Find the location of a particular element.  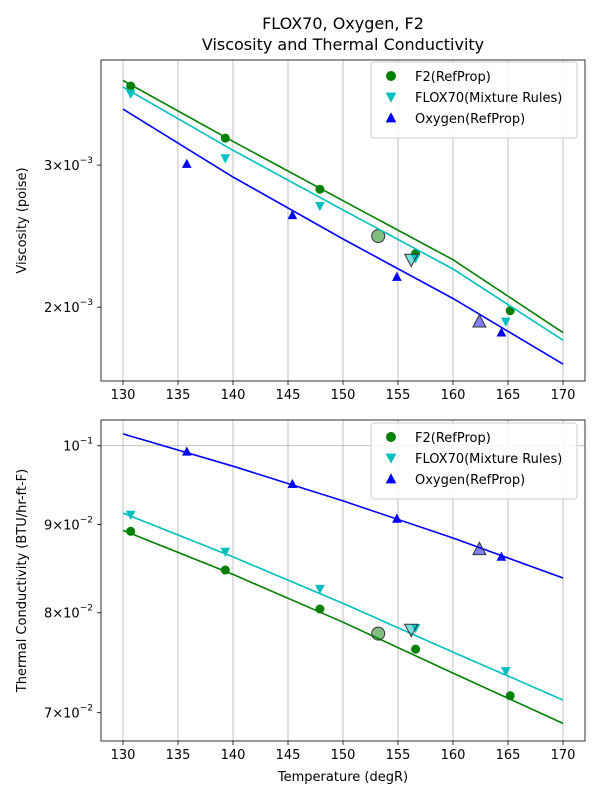

y-tick-label: 2×10⁻³ is located at coordinates (68, 307).